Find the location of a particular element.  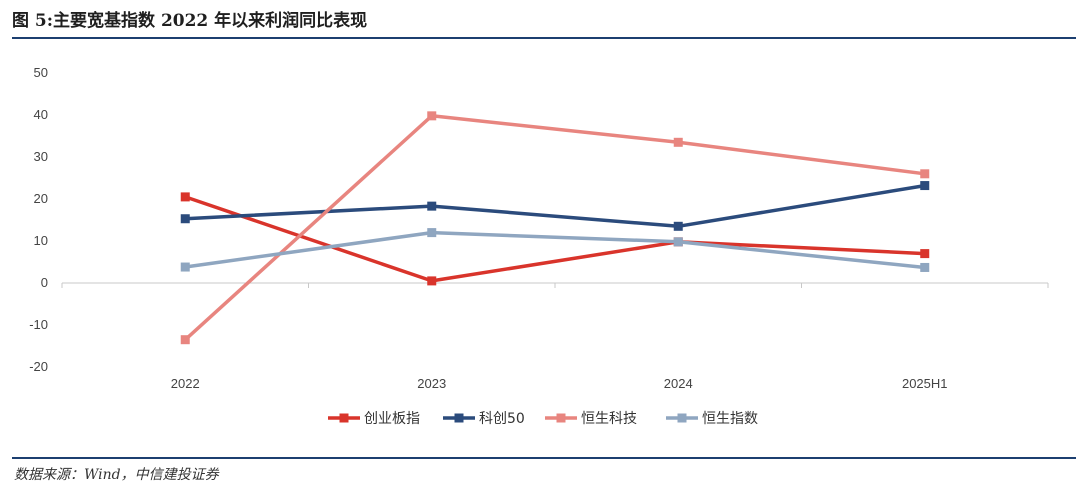

chart-title: 图 5:主要宽基指数 2022 年以来利润同比表现 is located at coordinates (190, 21).